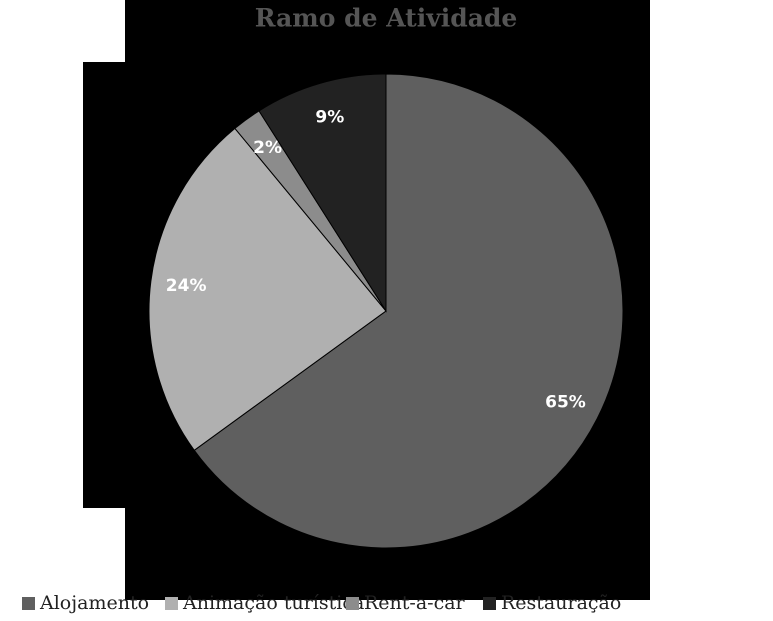 The height and width of the screenshot is (621, 773). What do you see at coordinates (322, 193) in the screenshot?
I see `pie-slice` at bounding box center [322, 193].